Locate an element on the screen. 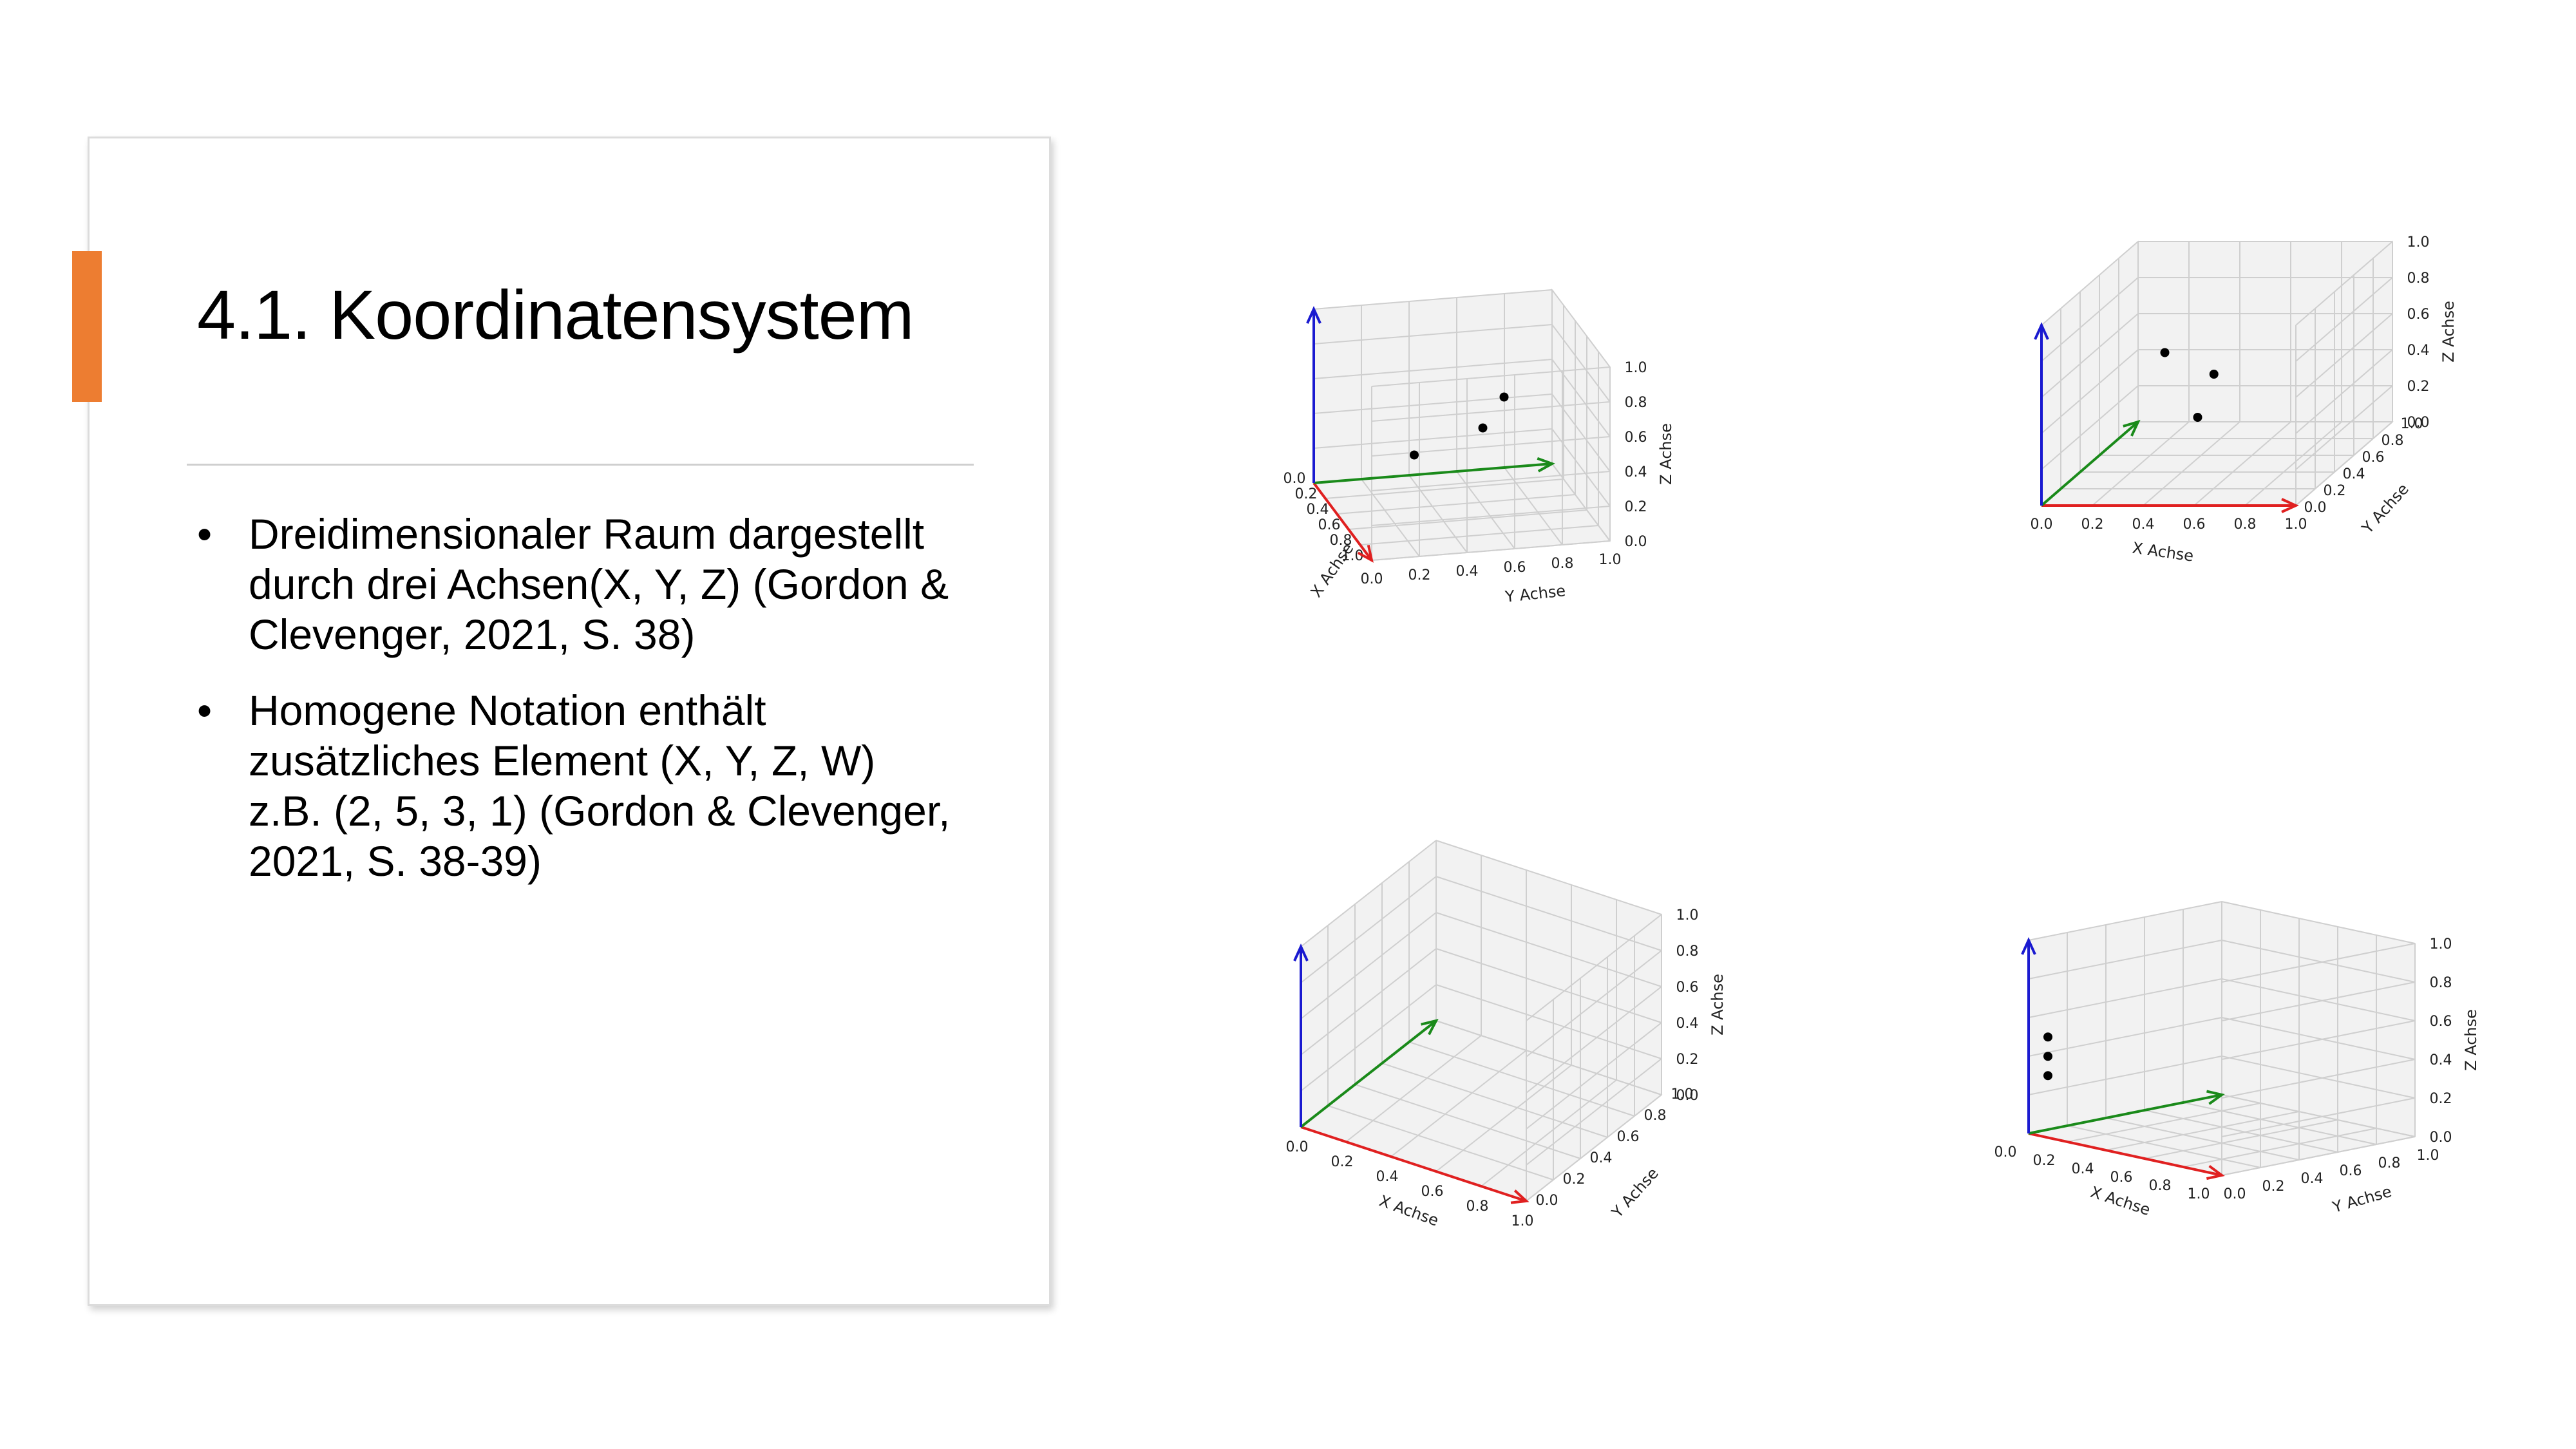  x-axis-label: X Achse is located at coordinates (1333, 570).